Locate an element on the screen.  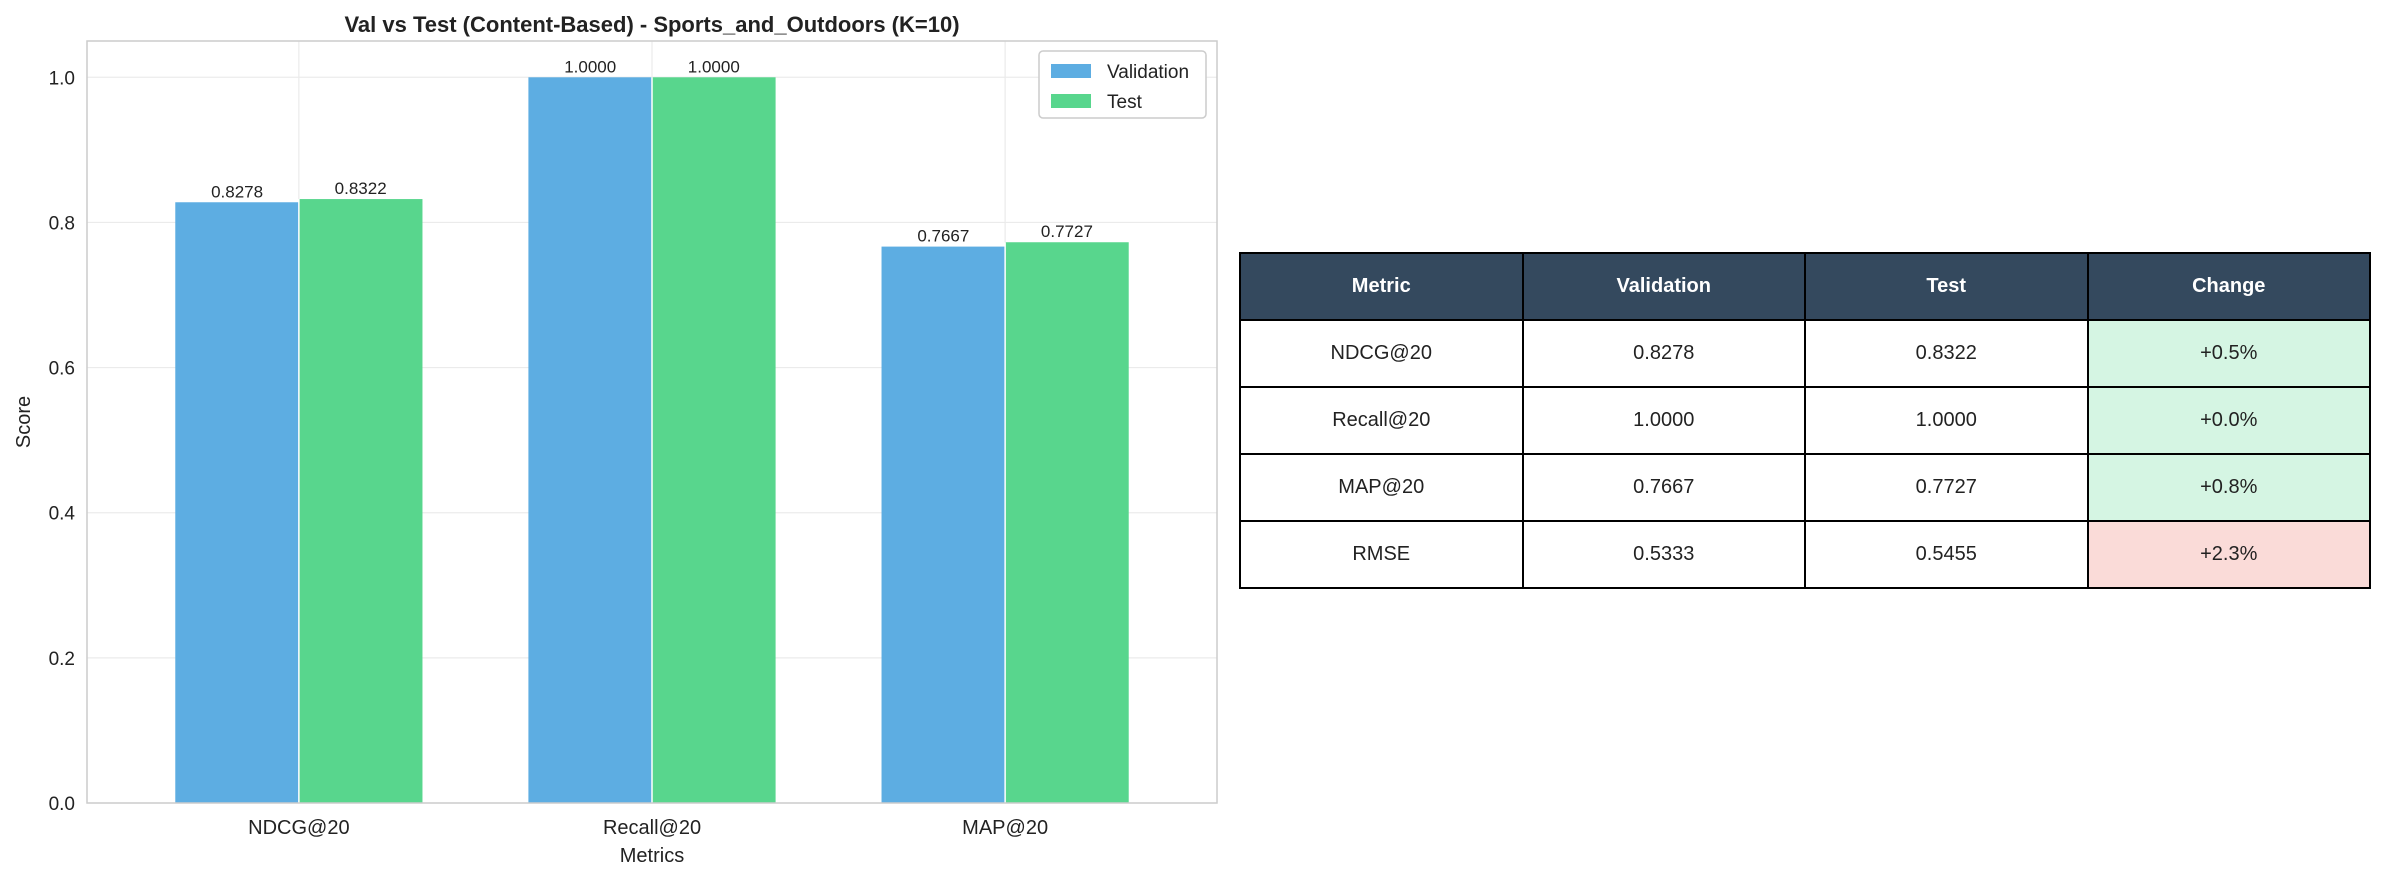
data-label-test-recall-20: 1.0000 is located at coordinates (714, 66).